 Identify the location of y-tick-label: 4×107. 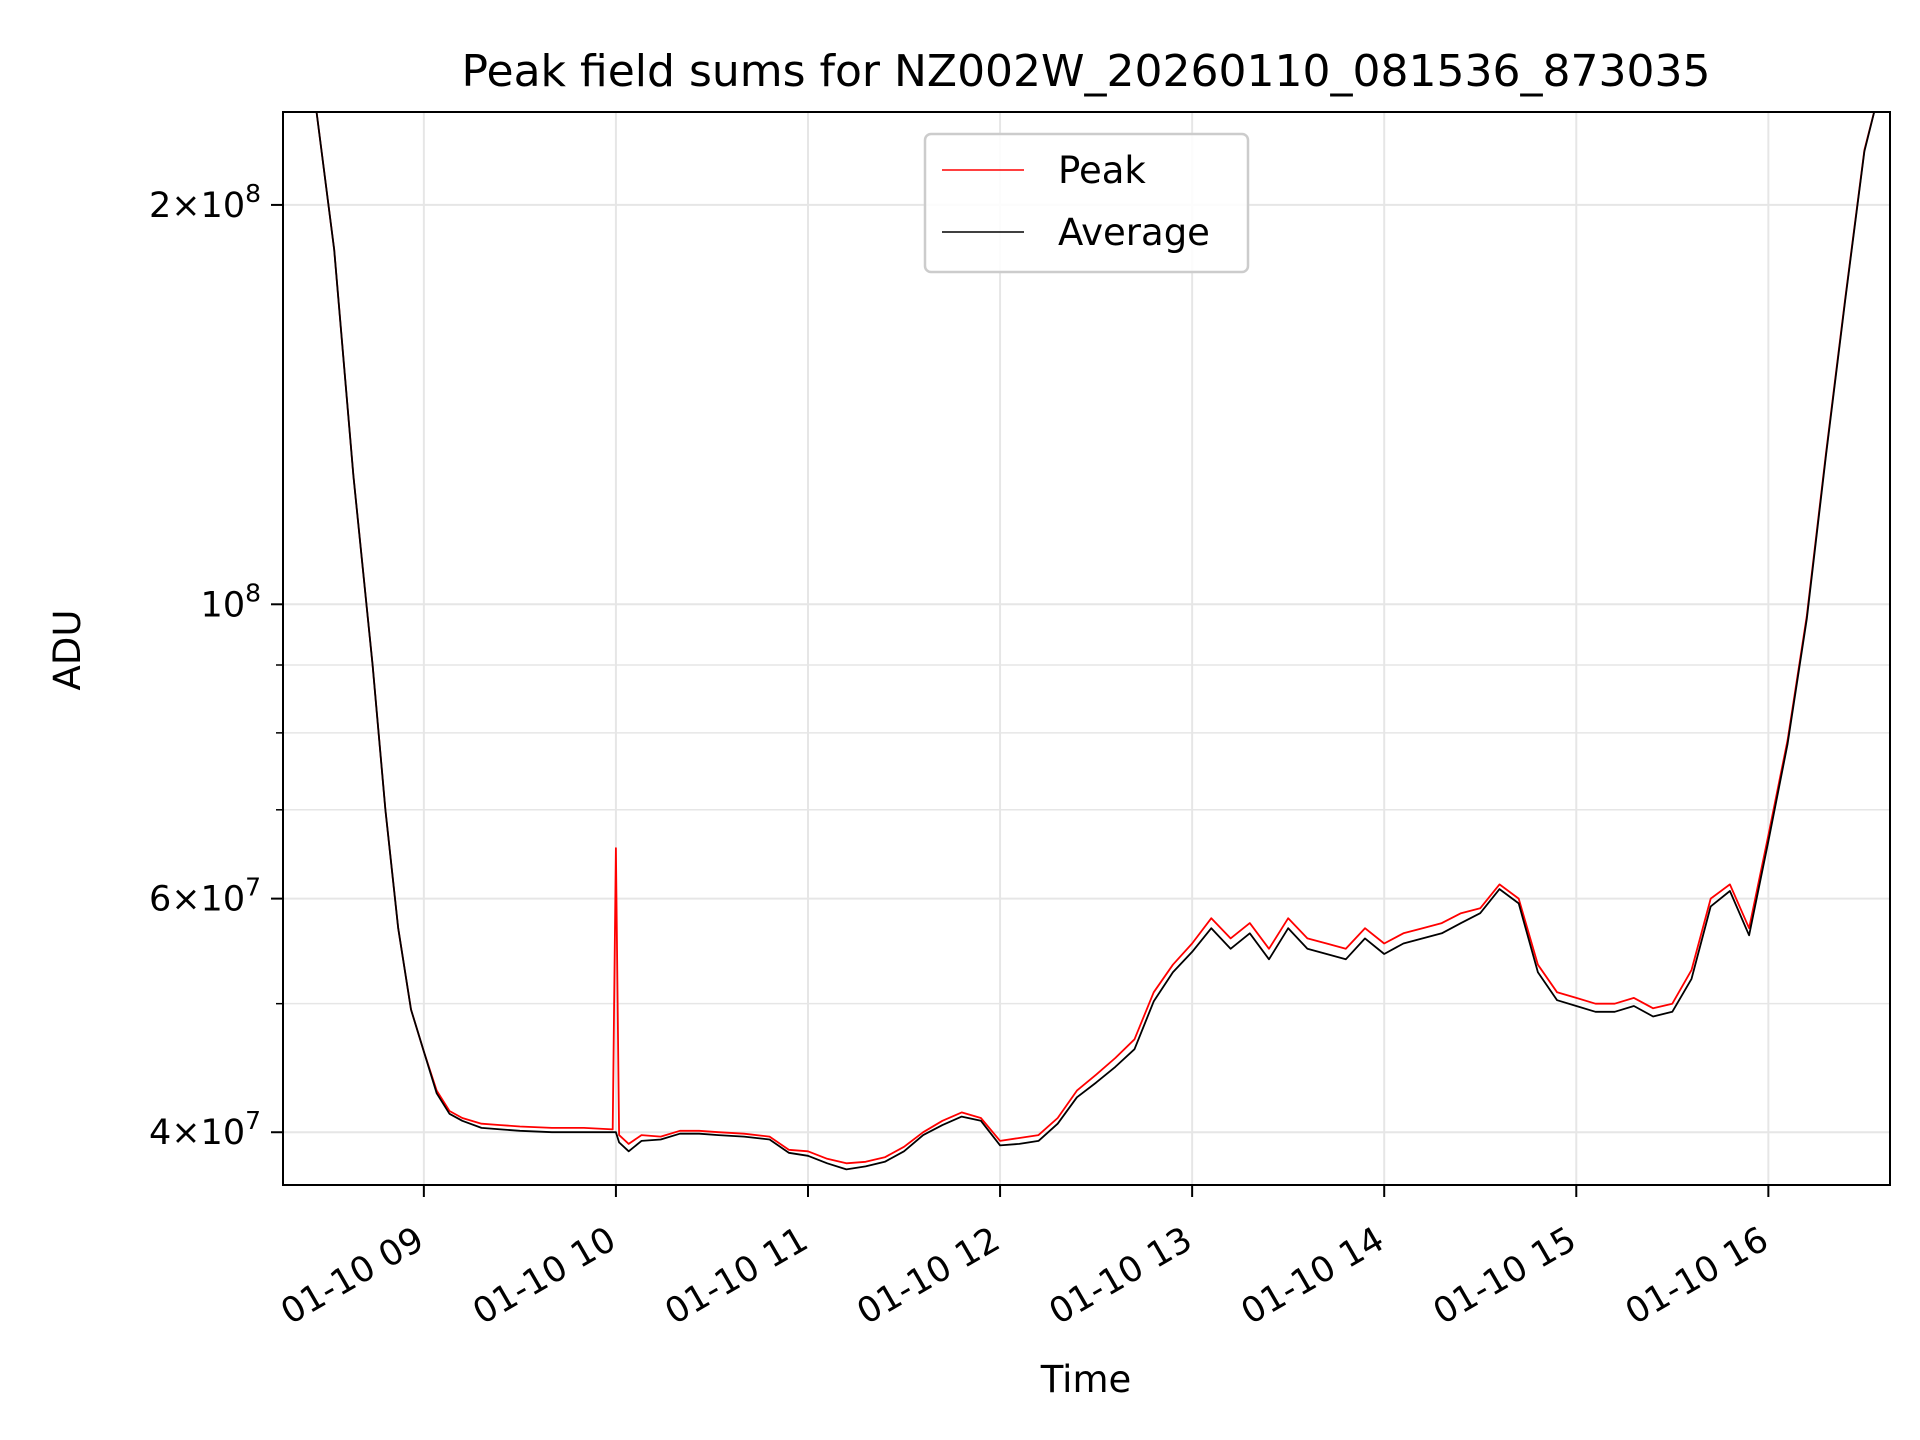
(205, 1129).